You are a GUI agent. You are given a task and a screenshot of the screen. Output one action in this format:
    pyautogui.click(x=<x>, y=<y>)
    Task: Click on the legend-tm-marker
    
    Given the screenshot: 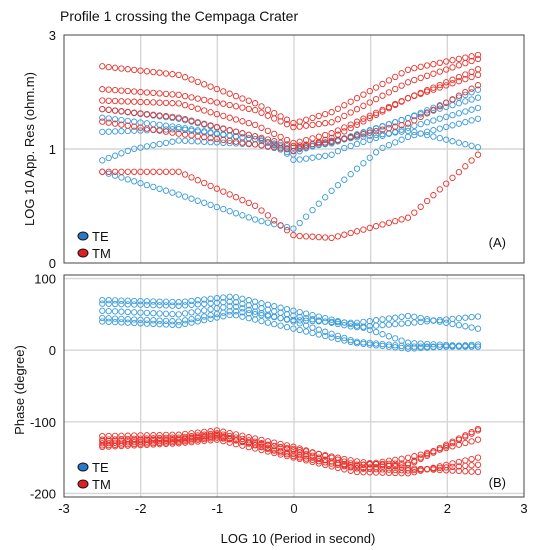 What is the action you would take?
    pyautogui.click(x=83, y=253)
    